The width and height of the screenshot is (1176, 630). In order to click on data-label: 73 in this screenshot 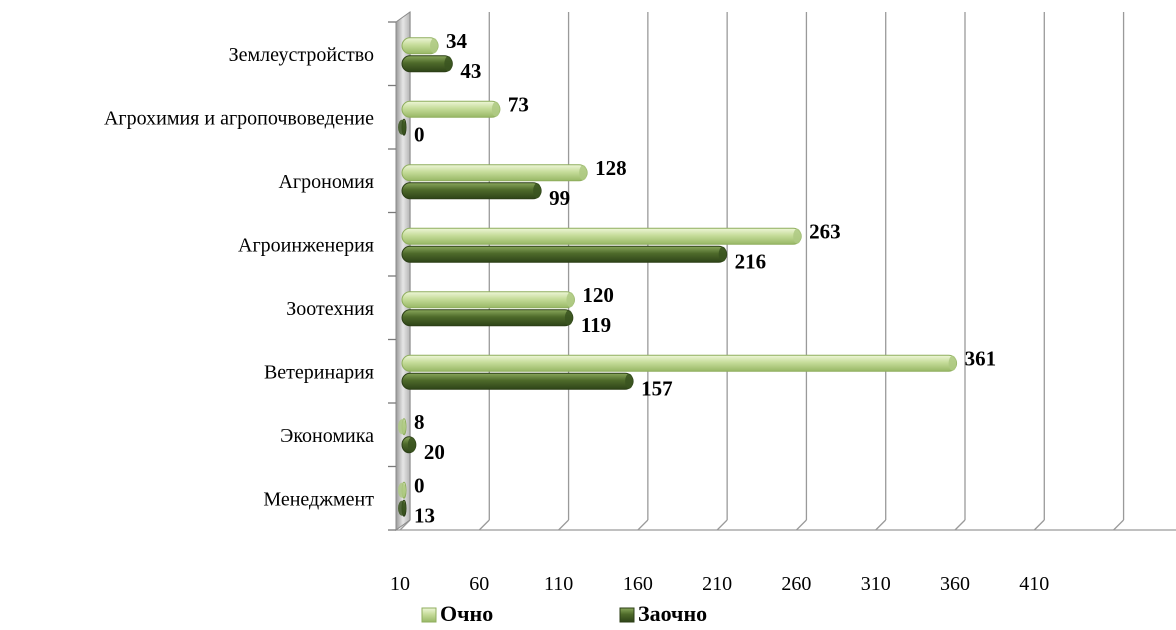, I will do `click(518, 104)`.